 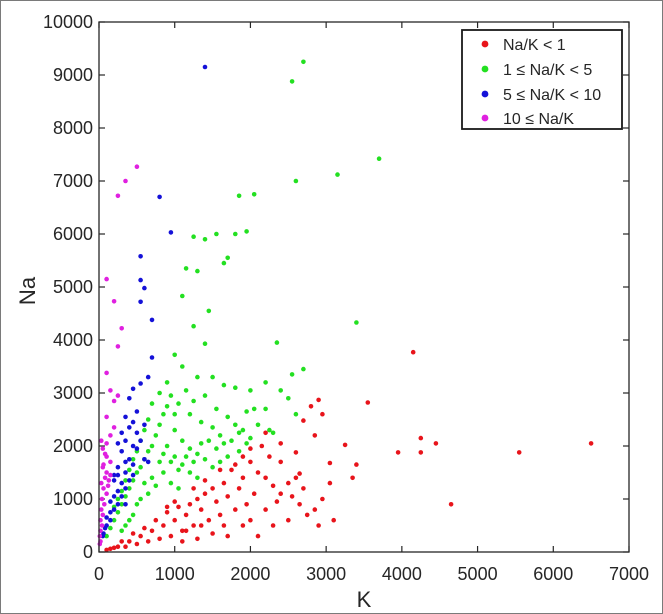 What do you see at coordinates (478, 574) in the screenshot?
I see `x-tick-label: 5000` at bounding box center [478, 574].